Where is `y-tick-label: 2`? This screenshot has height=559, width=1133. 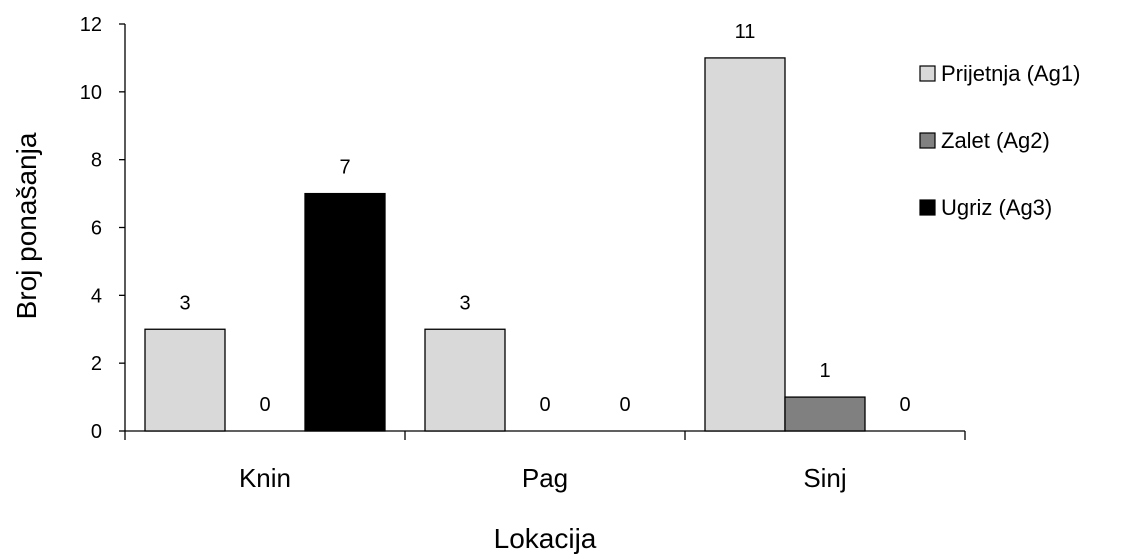
y-tick-label: 2 is located at coordinates (96, 364).